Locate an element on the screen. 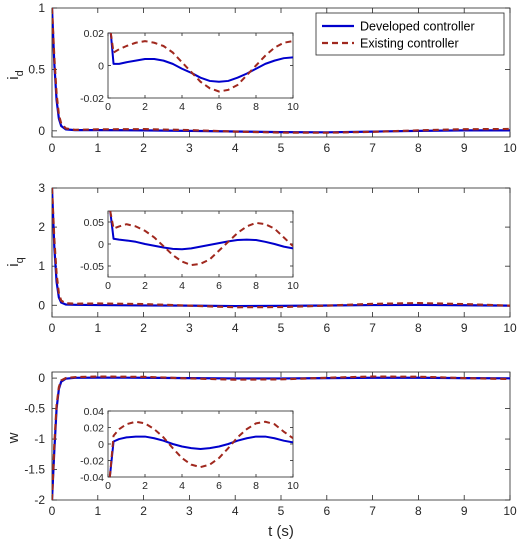 Image resolution: width=525 pixels, height=550 pixels. y-tick-label: -0.05 is located at coordinates (92, 267).